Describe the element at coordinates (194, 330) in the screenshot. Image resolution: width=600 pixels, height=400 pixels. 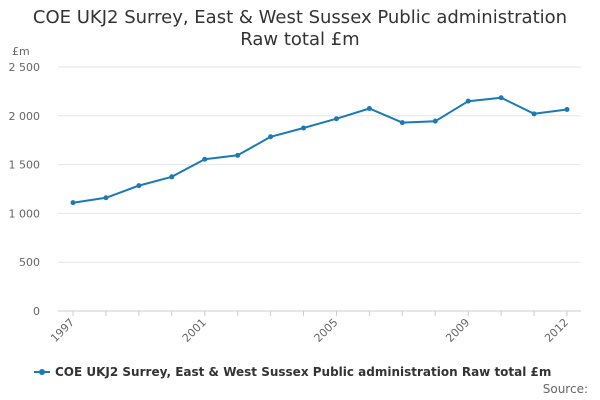
I see `x-tick-label: 2001` at that location.